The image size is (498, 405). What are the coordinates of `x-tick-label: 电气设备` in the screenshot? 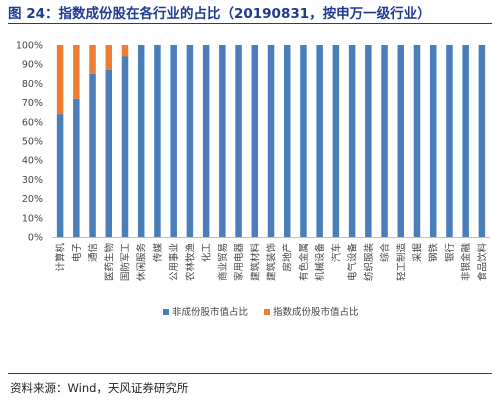 It's located at (353, 262).